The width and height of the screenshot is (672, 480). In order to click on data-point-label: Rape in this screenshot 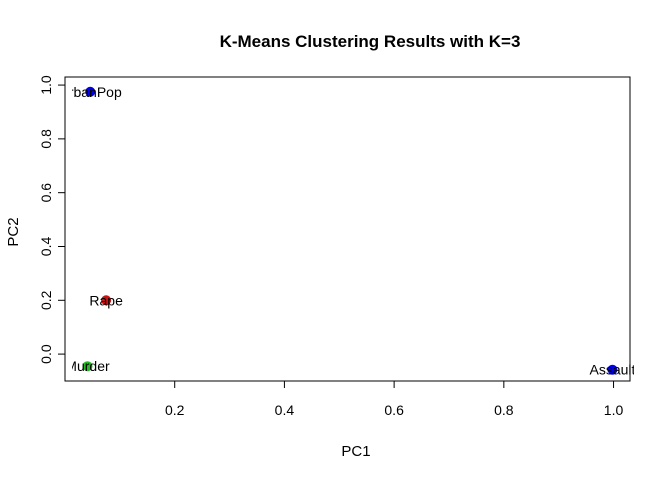, I will do `click(106, 300)`.